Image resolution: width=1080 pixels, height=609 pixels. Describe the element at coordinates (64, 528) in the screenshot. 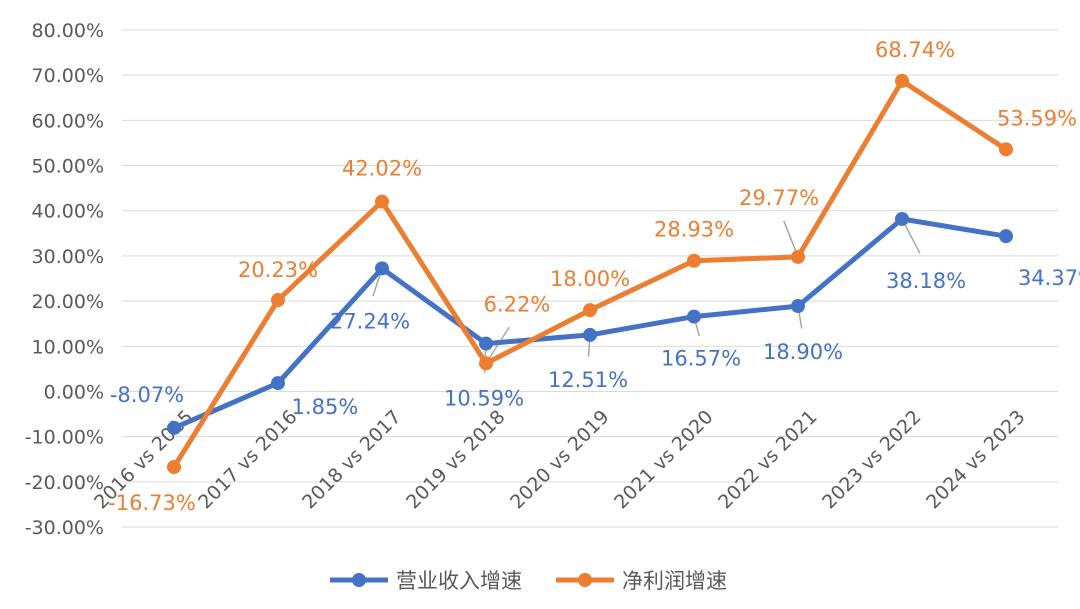

I see `y-tick-label: -30.00%` at that location.